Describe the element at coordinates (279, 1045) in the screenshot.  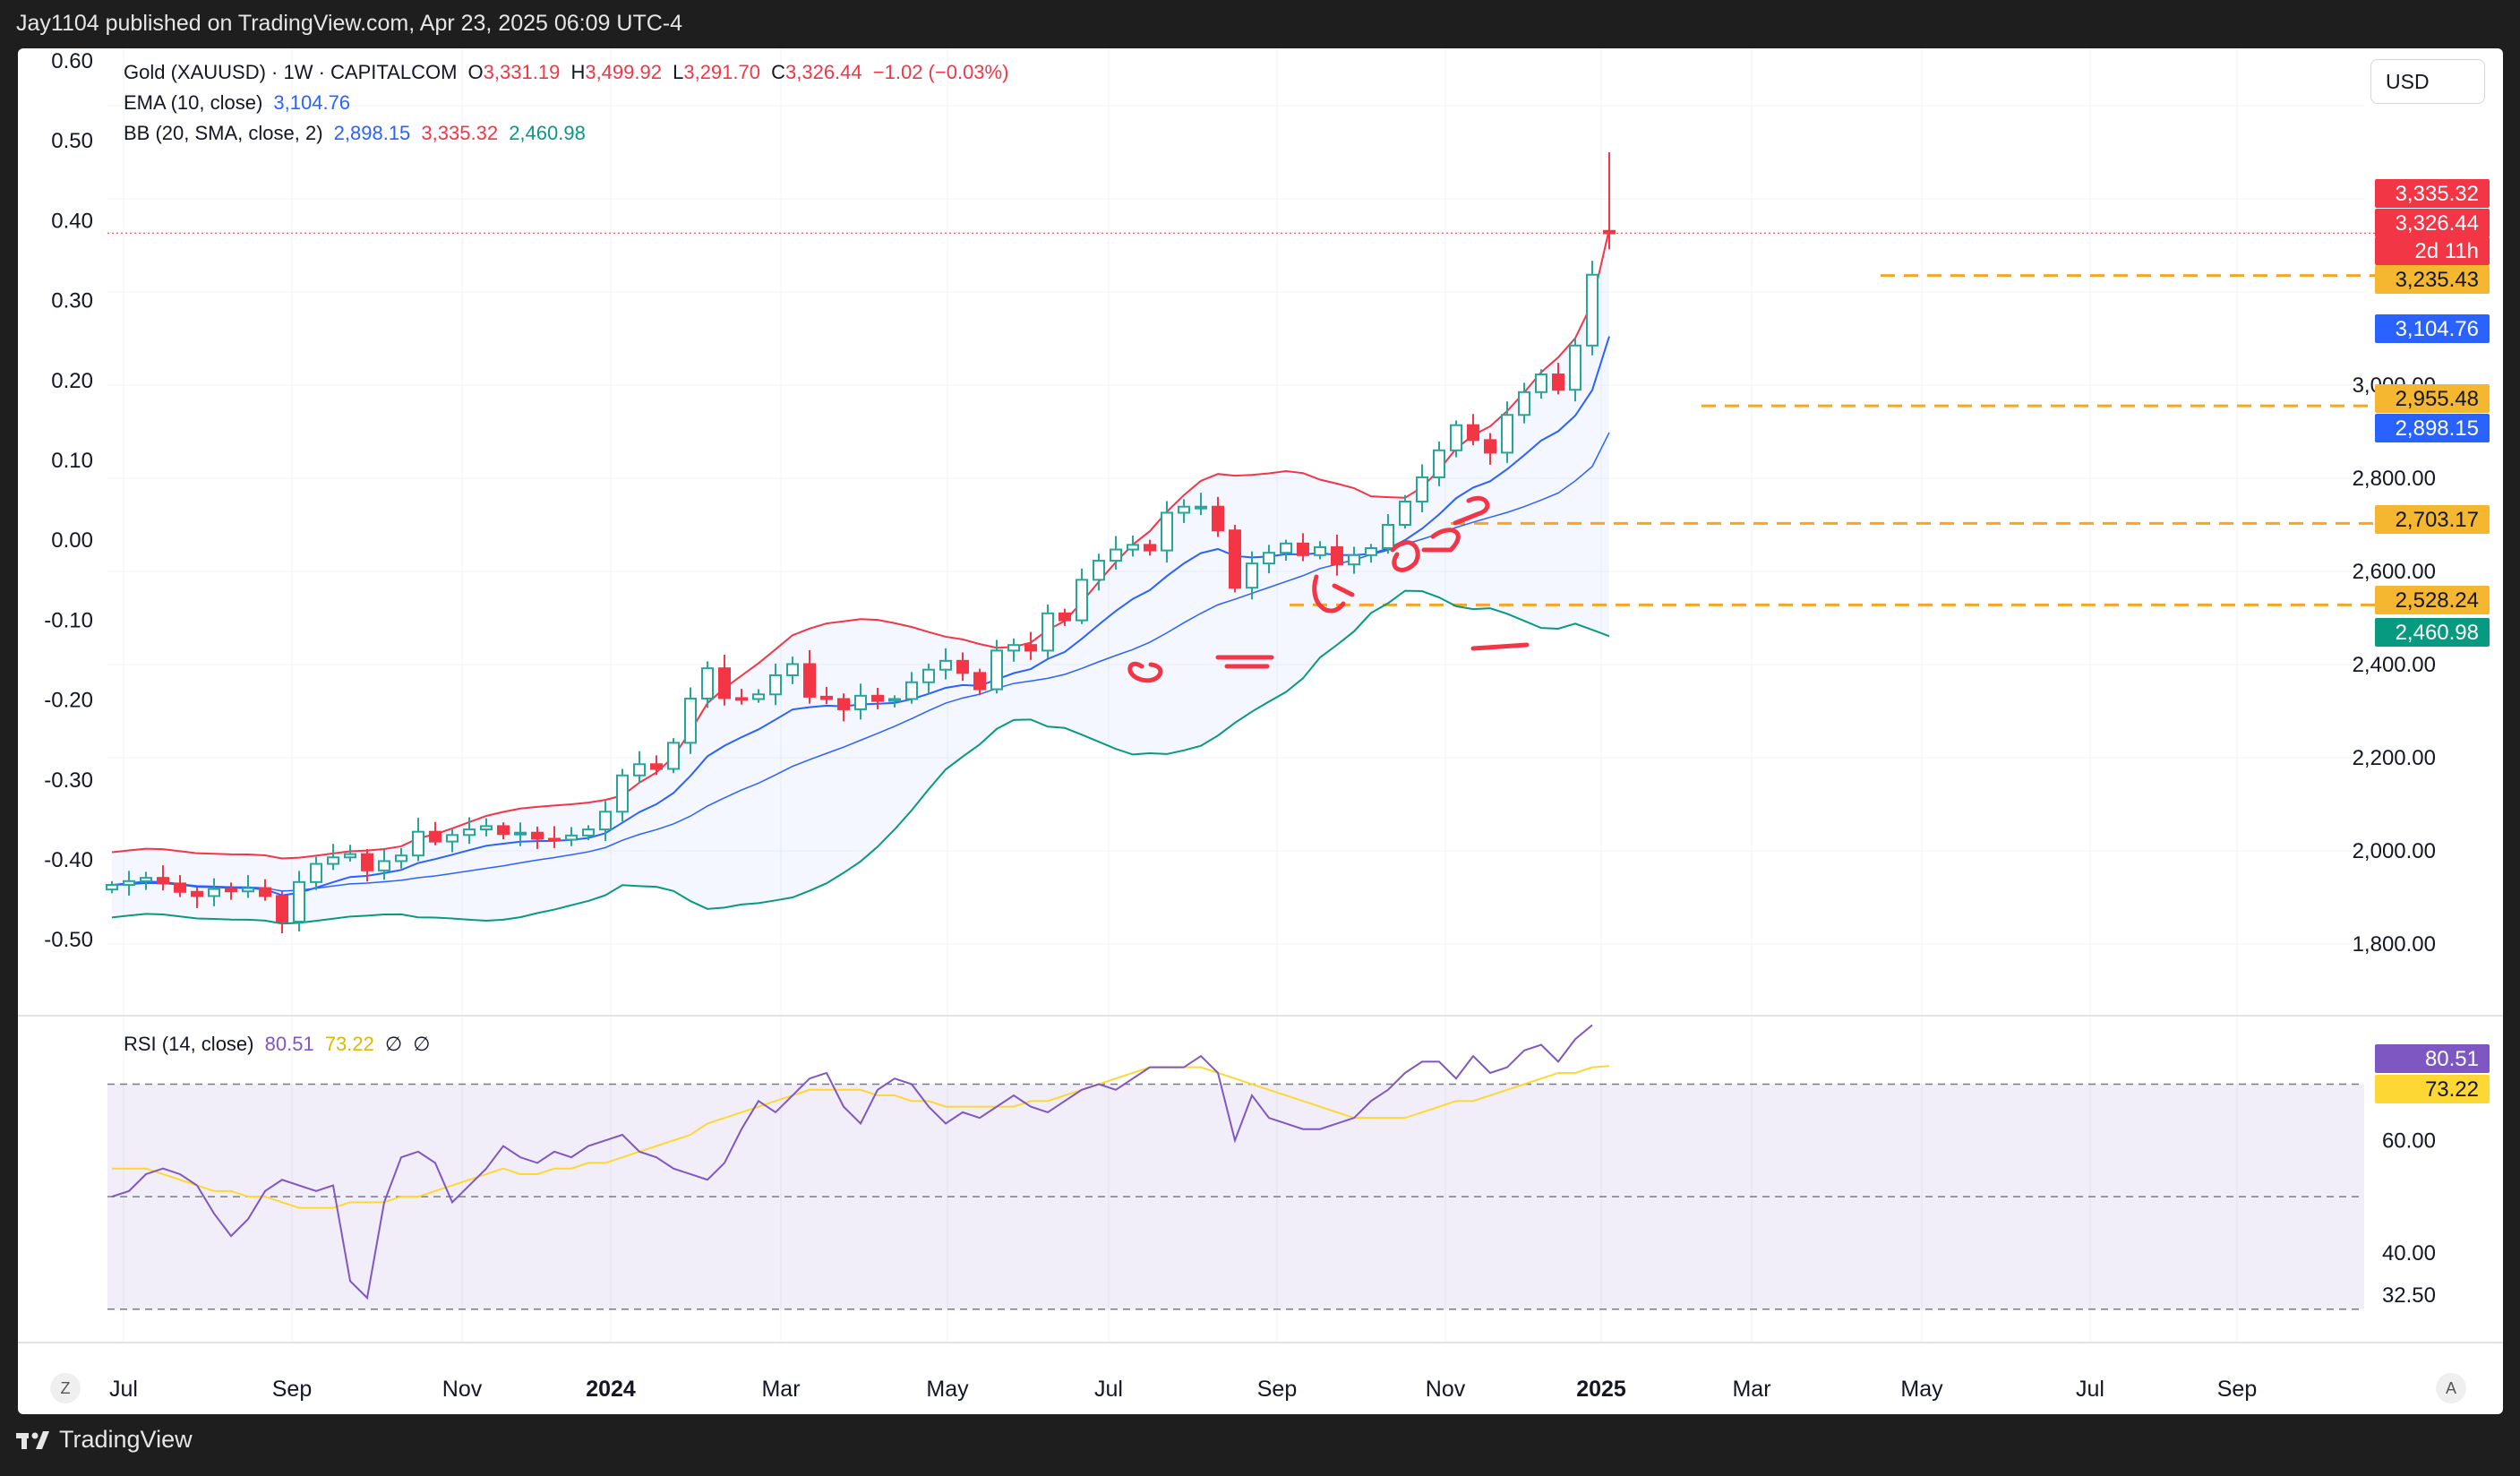
I see `rsi-legend: RSI (14, close) 80.51 73.22 ∅ ∅` at that location.